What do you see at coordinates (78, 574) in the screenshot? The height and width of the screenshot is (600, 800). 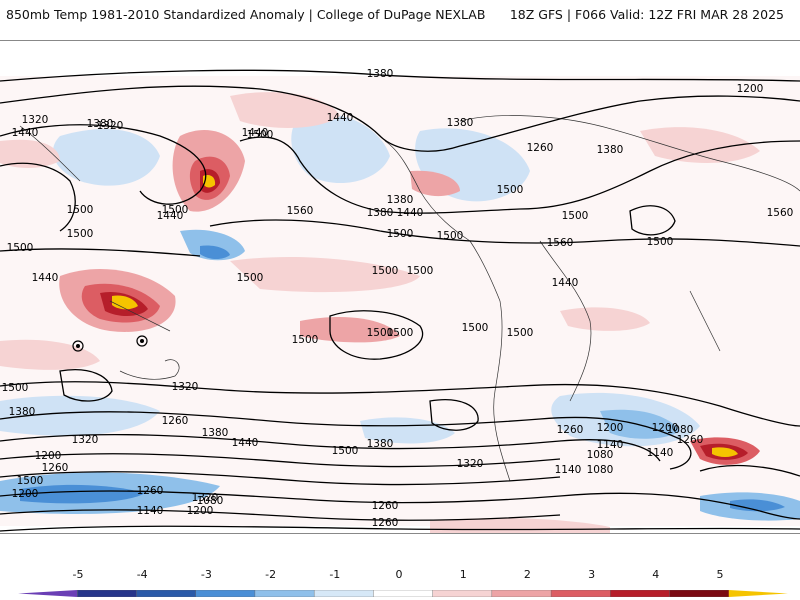 I see `colorbar-tick-label: -5` at bounding box center [78, 574].